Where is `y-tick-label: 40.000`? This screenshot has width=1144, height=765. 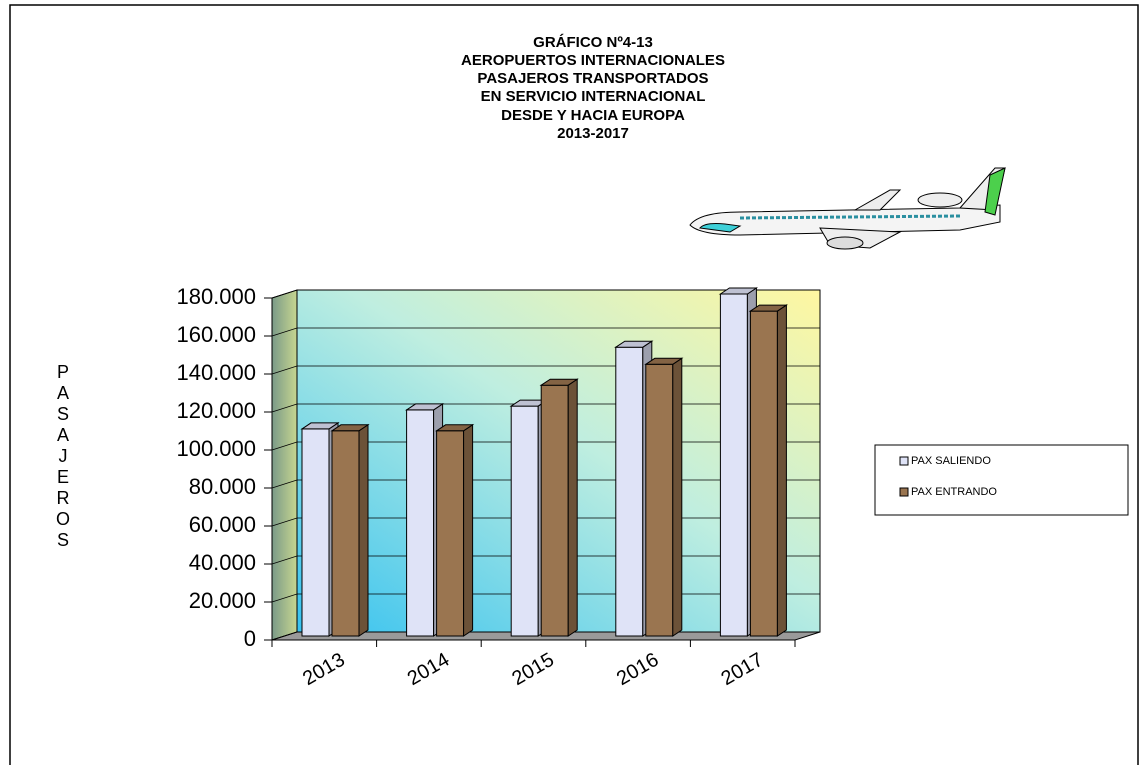
y-tick-label: 40.000 is located at coordinates (222, 562).